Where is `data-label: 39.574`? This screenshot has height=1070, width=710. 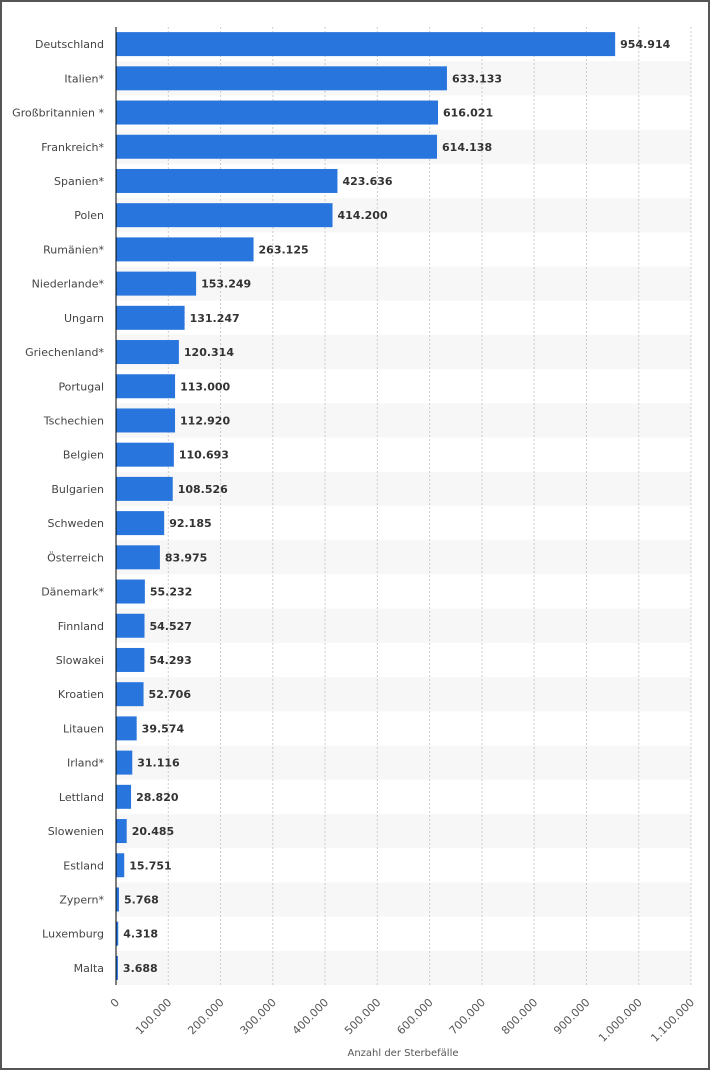 data-label: 39.574 is located at coordinates (163, 728).